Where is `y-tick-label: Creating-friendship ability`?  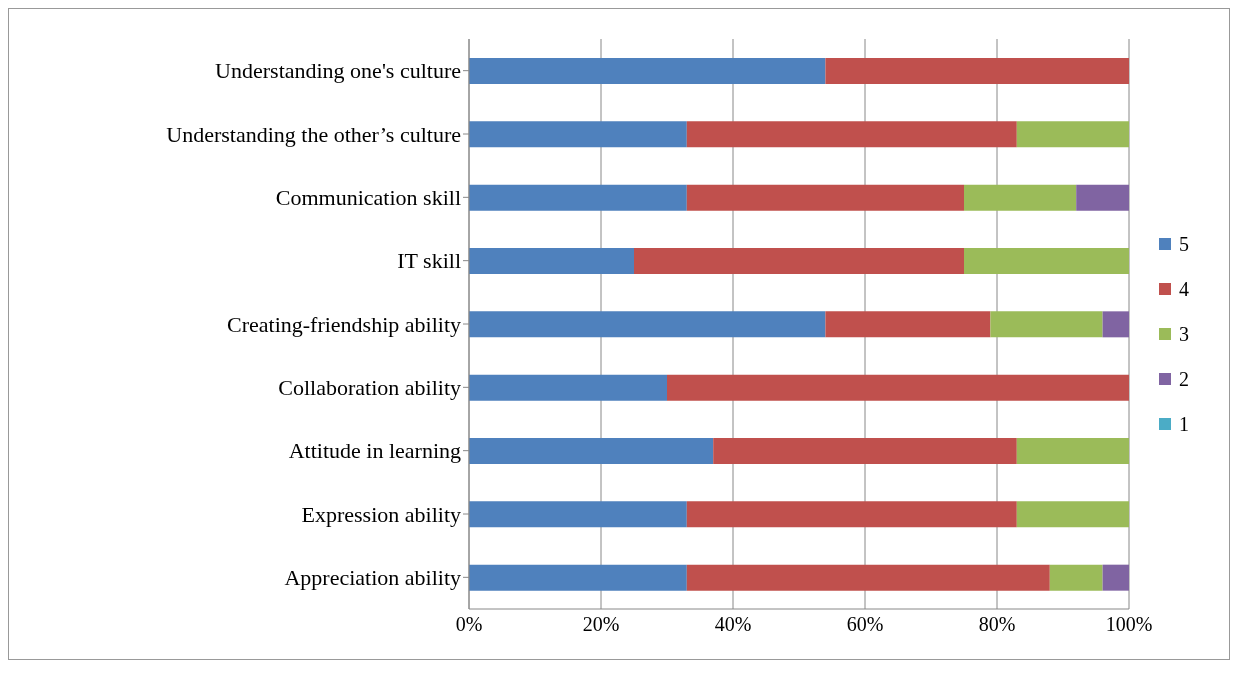
y-tick-label: Creating-friendship ability is located at coordinates (344, 324).